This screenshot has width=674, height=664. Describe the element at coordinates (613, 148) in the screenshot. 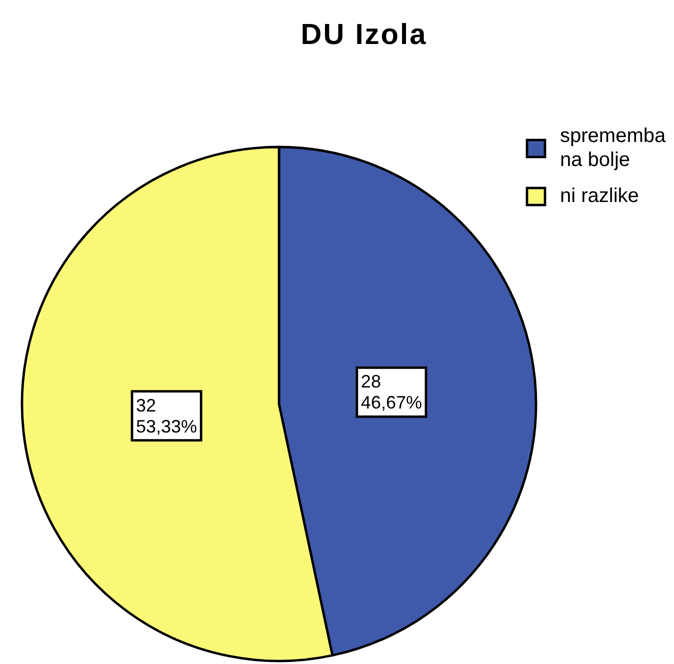

I see `legend-label: sprememba na bolje` at that location.